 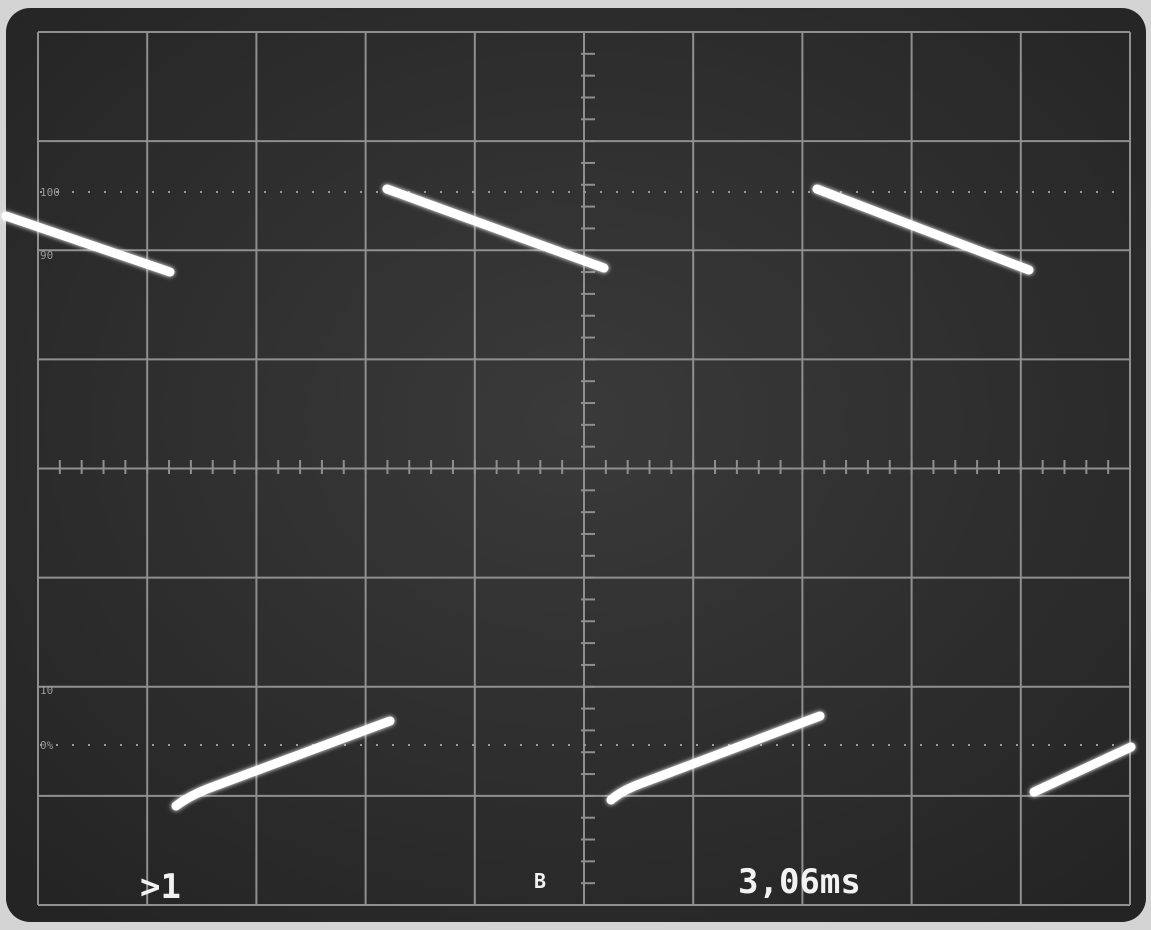 What do you see at coordinates (47, 745) in the screenshot?
I see `grat-label: 0%` at bounding box center [47, 745].